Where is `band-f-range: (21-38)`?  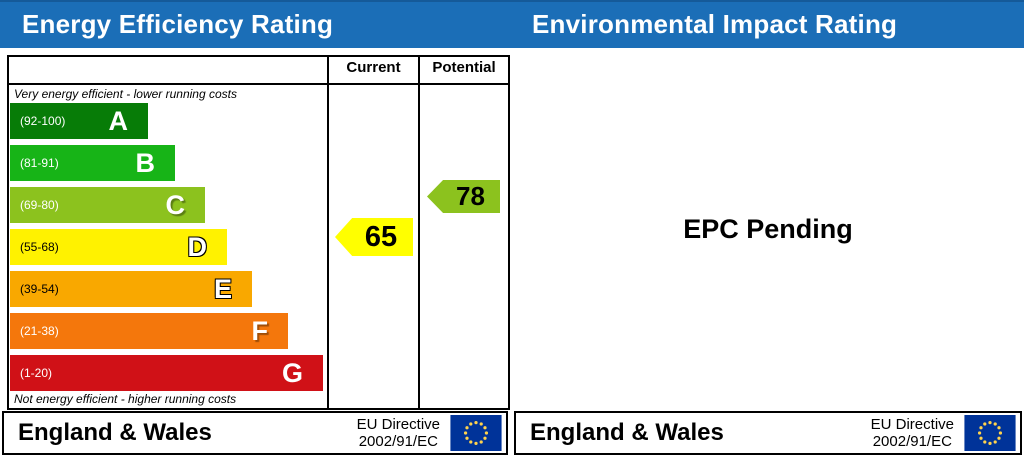
band-f-range: (21-38) is located at coordinates (39, 331).